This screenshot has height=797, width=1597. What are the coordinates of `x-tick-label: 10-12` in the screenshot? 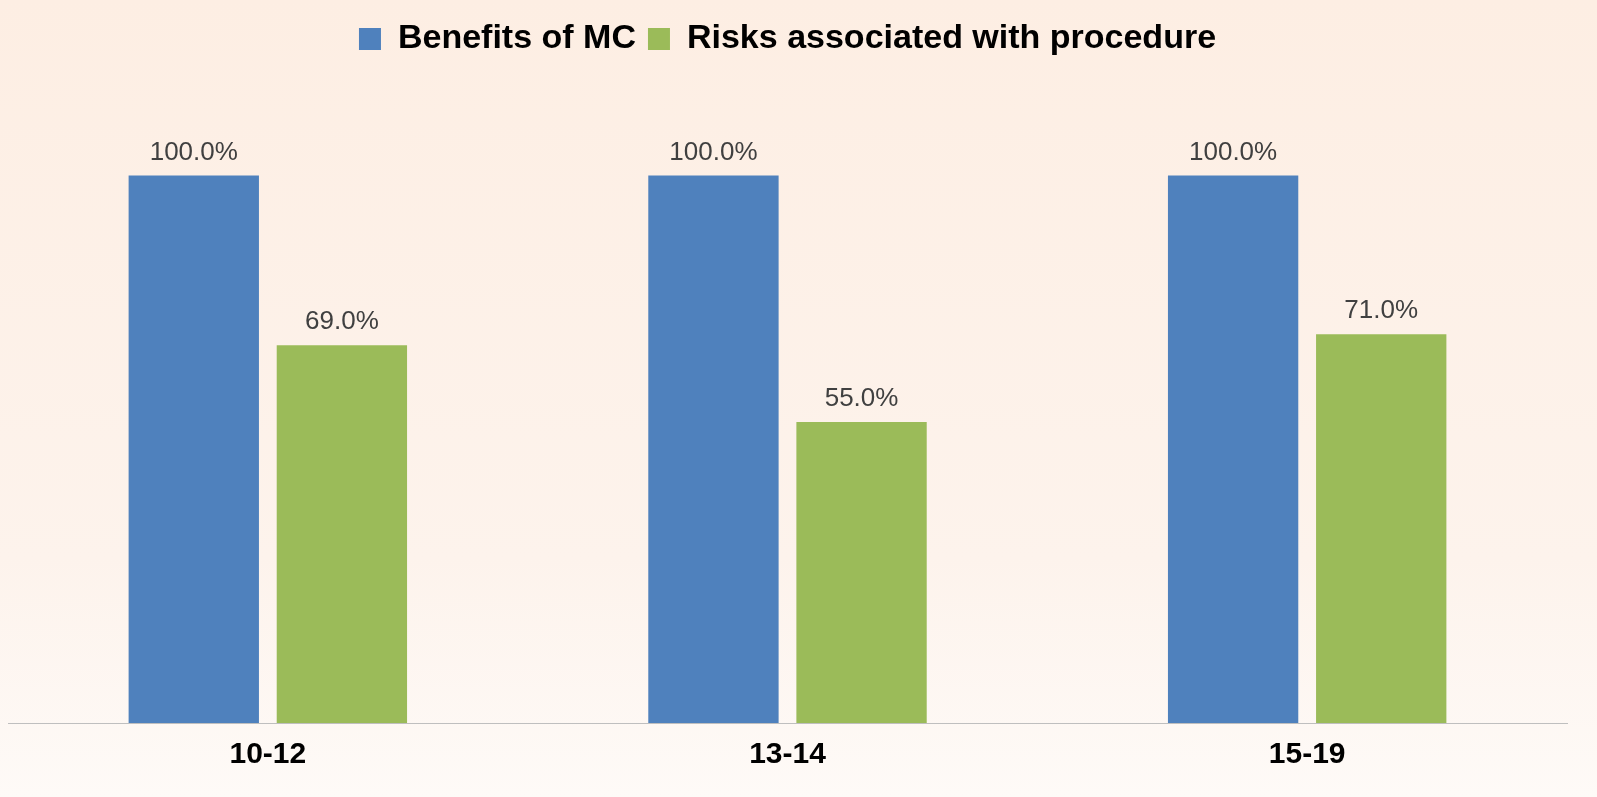 It's located at (268, 753).